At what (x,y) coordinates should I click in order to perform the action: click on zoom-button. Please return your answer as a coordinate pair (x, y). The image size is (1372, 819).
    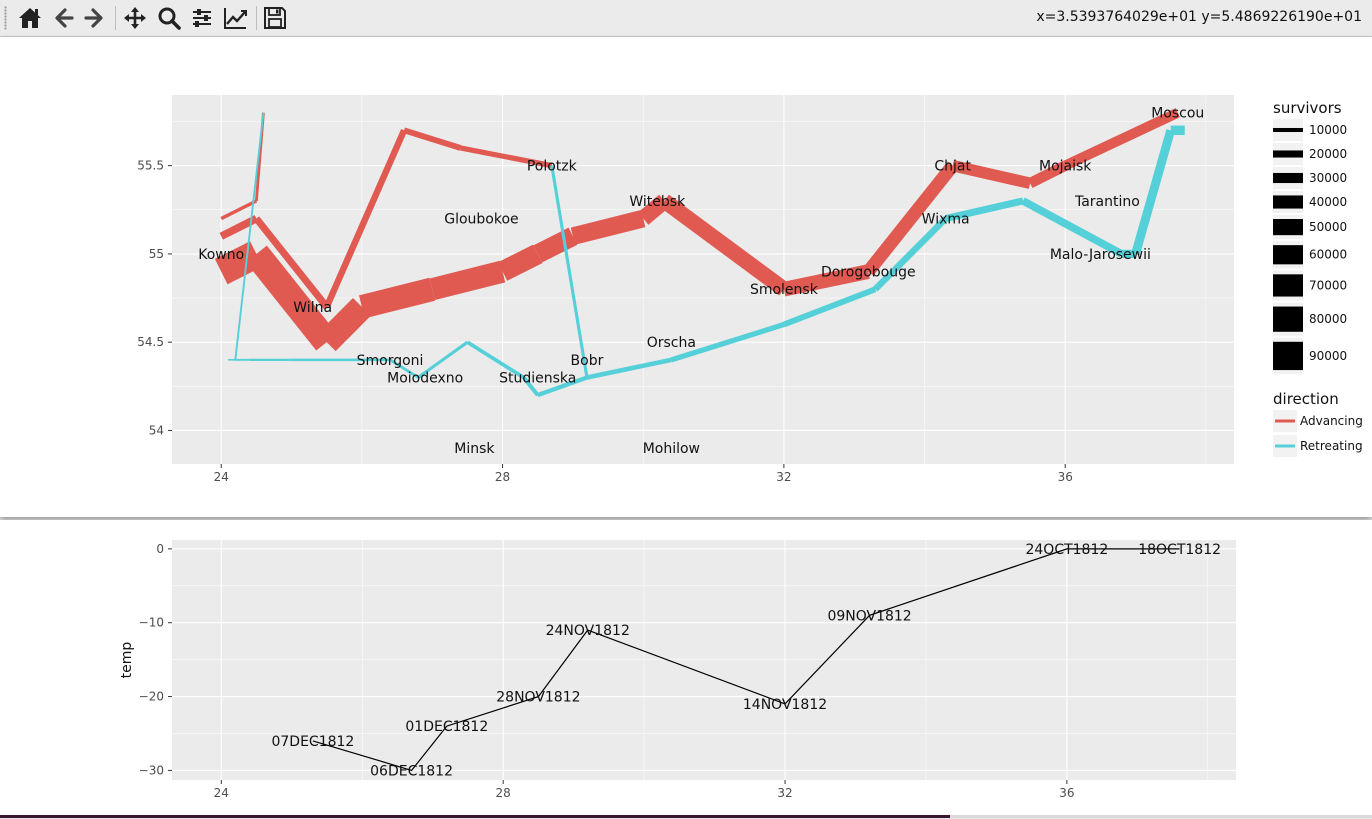
    Looking at the image, I should click on (169, 18).